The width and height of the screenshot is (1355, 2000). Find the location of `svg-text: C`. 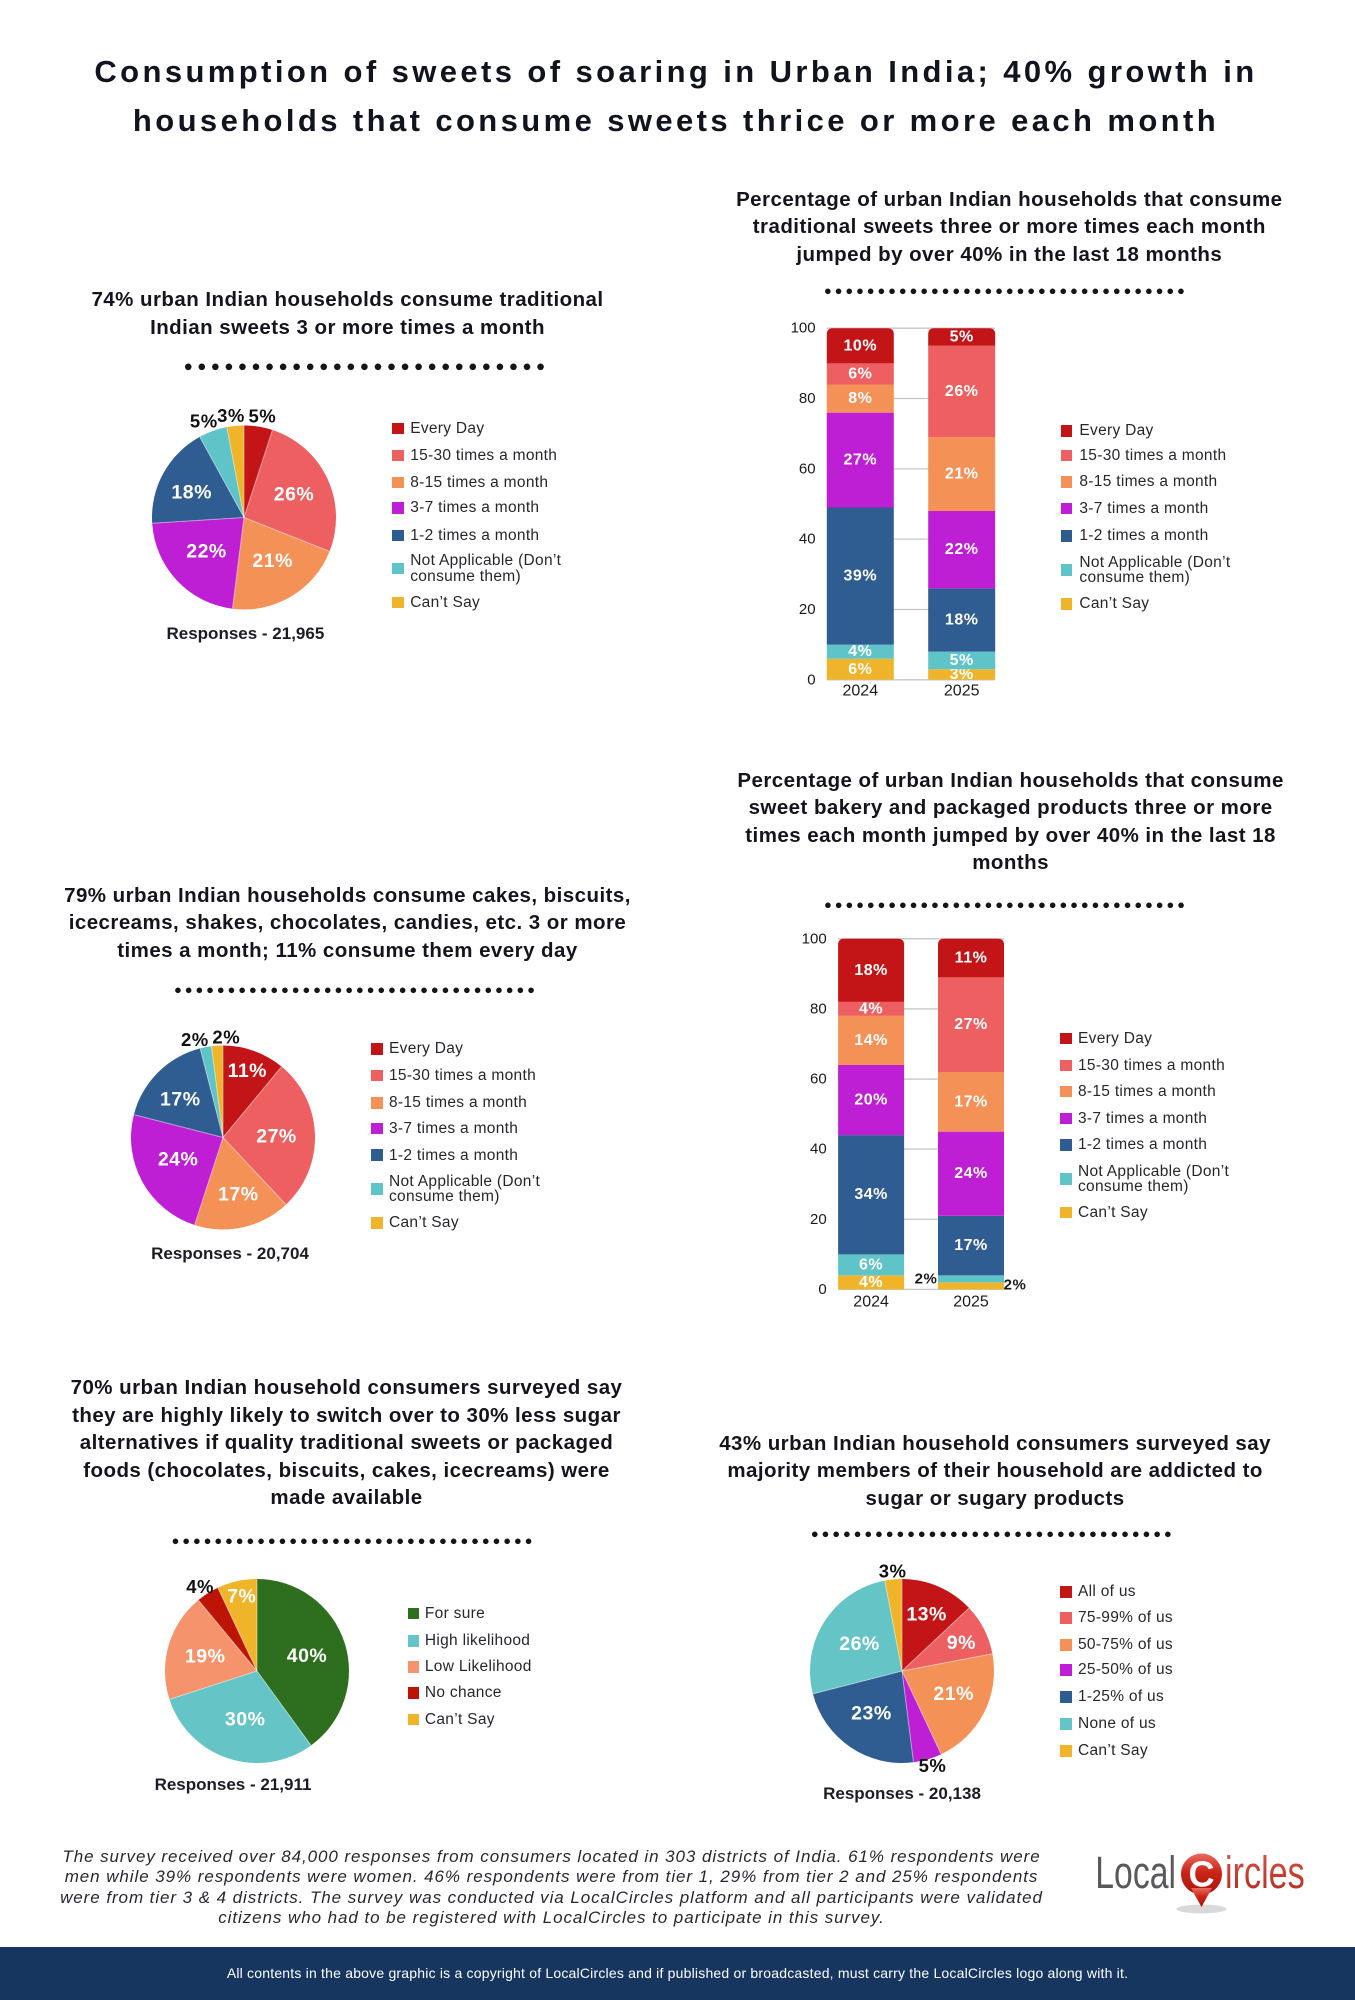

svg-text: C is located at coordinates (1202, 1874).